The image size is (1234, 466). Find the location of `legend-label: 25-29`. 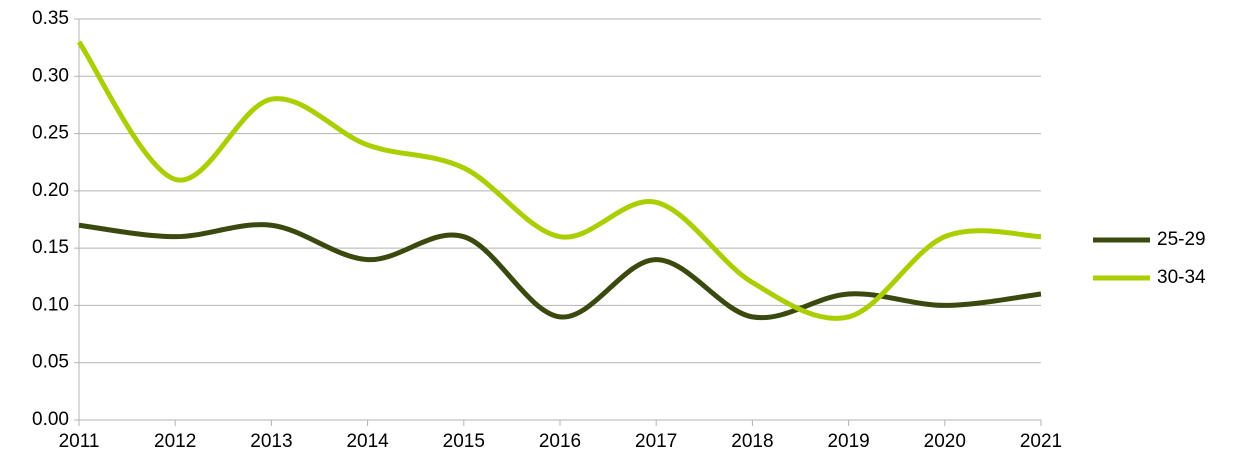

legend-label: 25-29 is located at coordinates (1181, 239).